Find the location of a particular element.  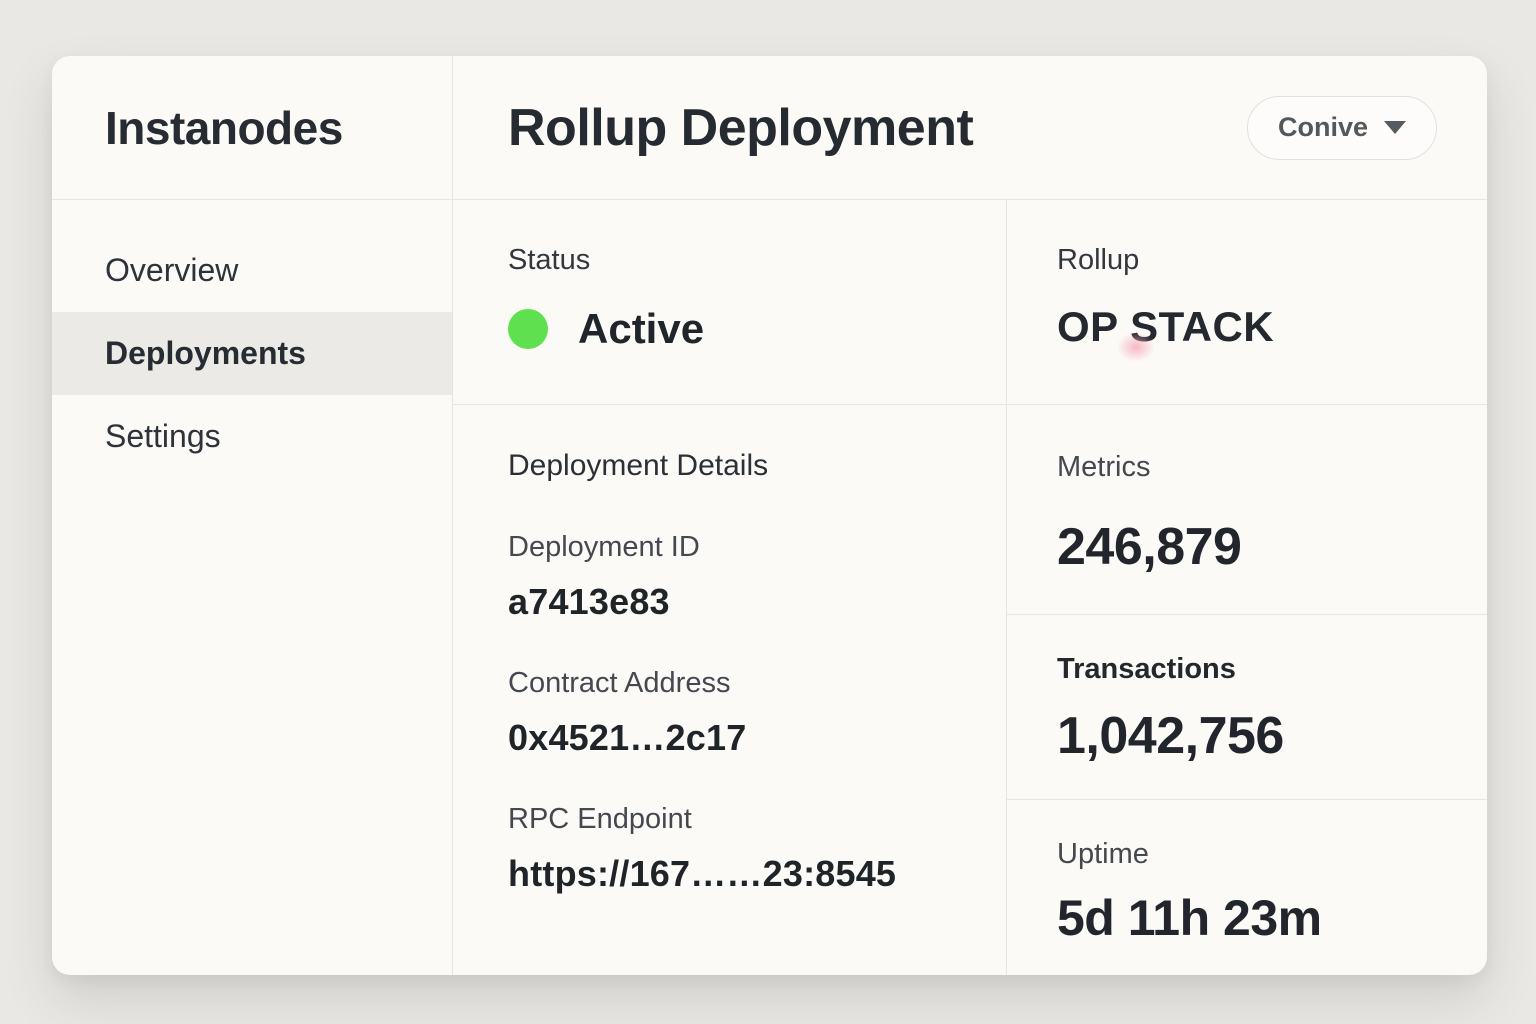

sidebar-item-label: Overview is located at coordinates (172, 270).